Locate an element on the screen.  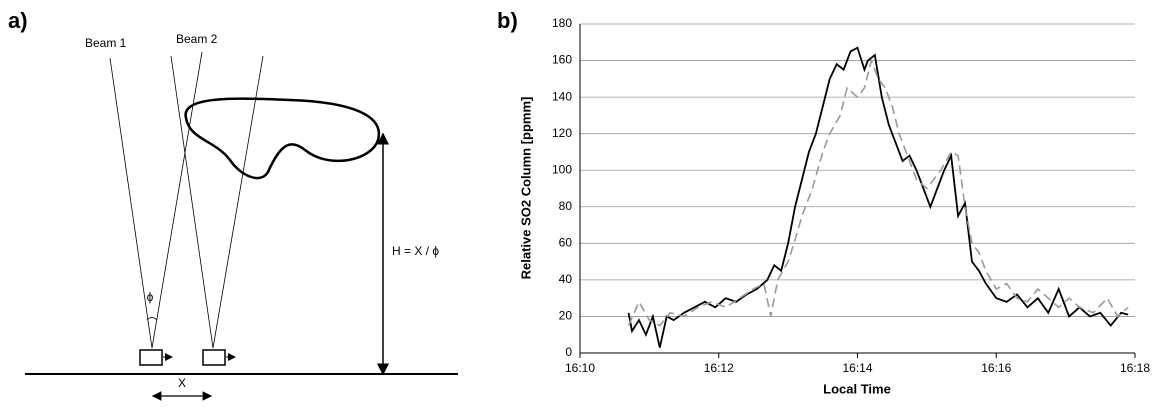
panel-label: a) is located at coordinates (18, 20).